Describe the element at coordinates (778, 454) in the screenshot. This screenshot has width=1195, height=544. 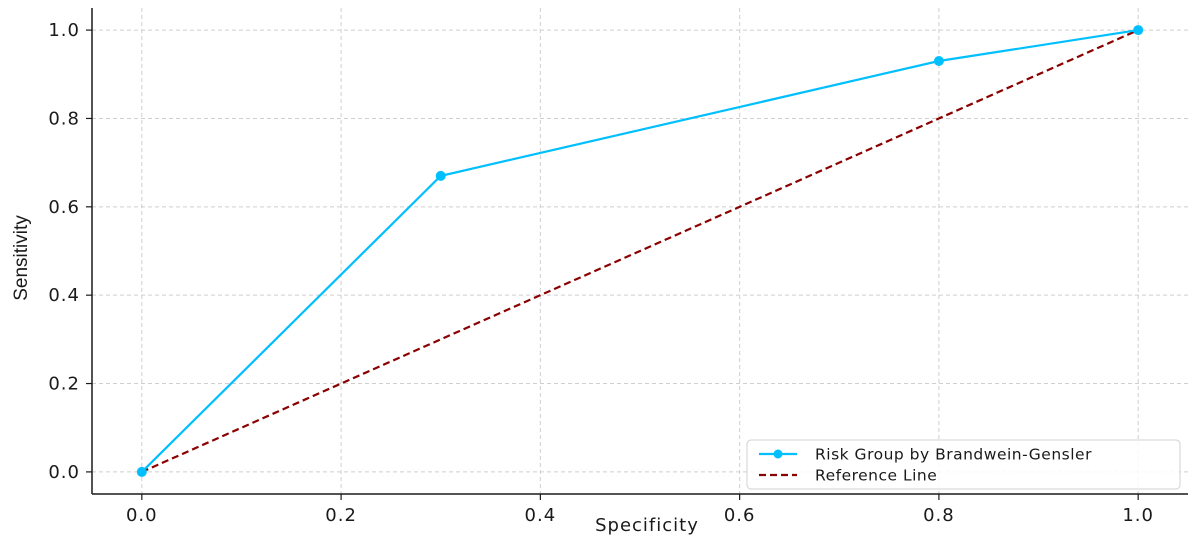
I see `legend-marker` at that location.